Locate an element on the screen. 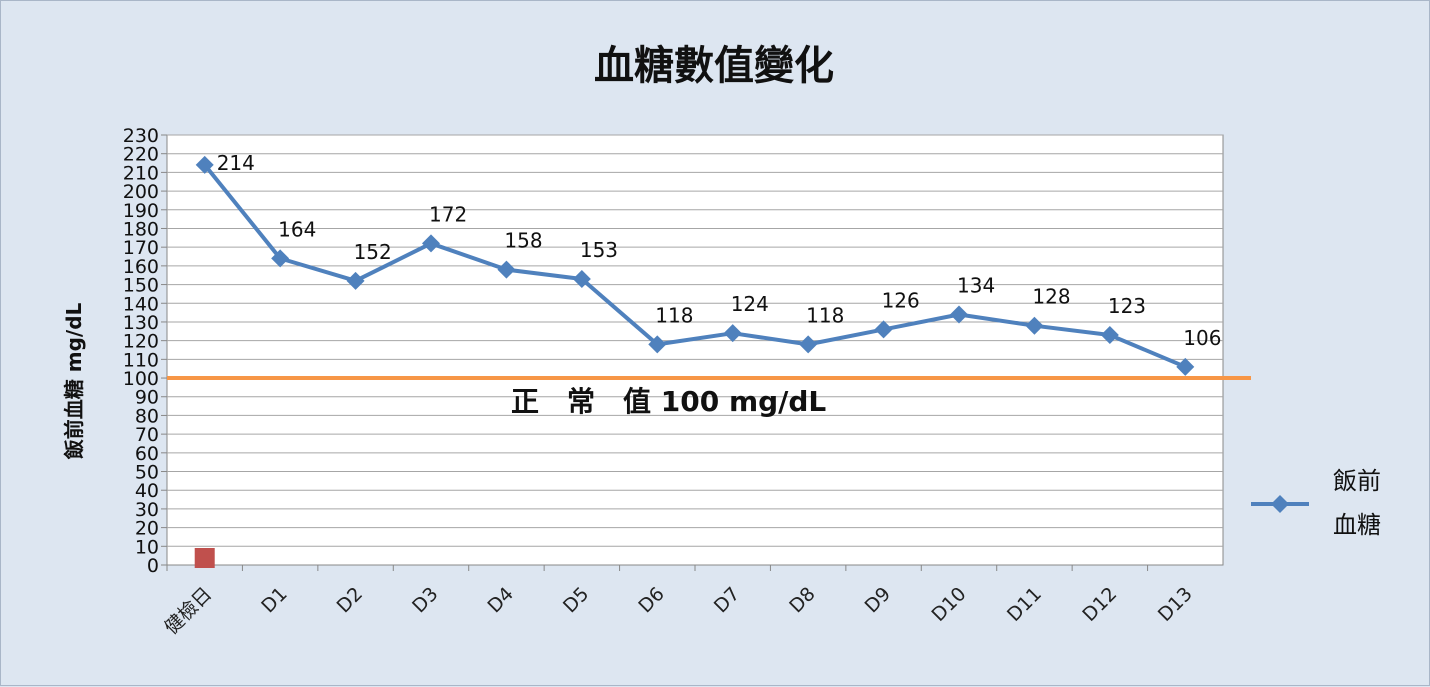 This screenshot has height=687, width=1430. reference-line-group: 正 常 值 100 mg/dL is located at coordinates (709, 397).